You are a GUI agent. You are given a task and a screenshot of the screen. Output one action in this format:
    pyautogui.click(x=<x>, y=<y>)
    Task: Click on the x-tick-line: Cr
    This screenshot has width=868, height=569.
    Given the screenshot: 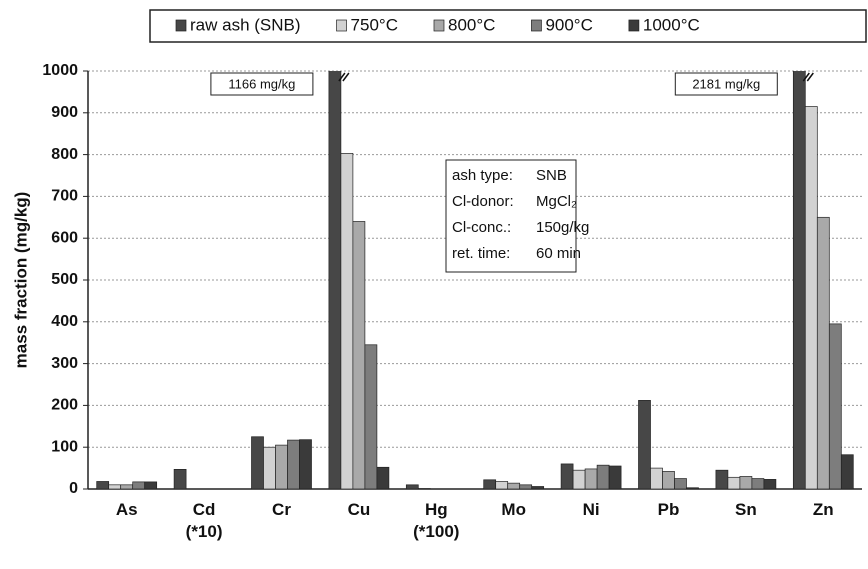 What is the action you would take?
    pyautogui.click(x=281, y=509)
    